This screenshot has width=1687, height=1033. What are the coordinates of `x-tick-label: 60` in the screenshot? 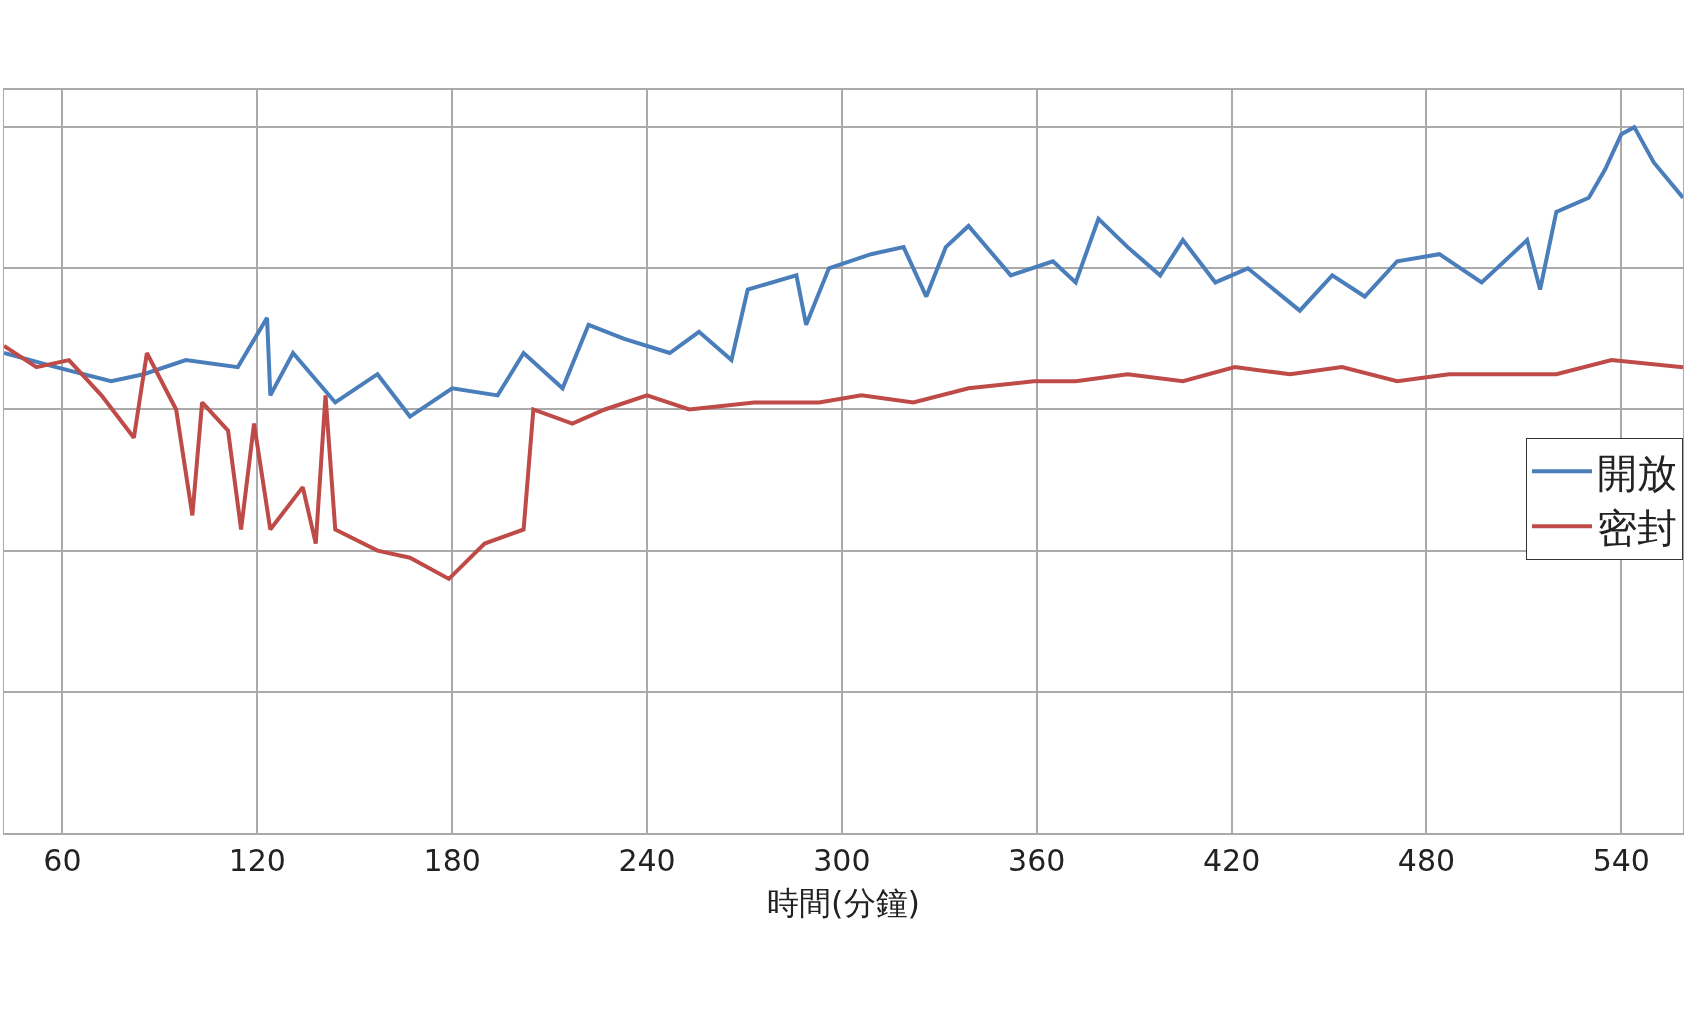 It's located at (62, 860).